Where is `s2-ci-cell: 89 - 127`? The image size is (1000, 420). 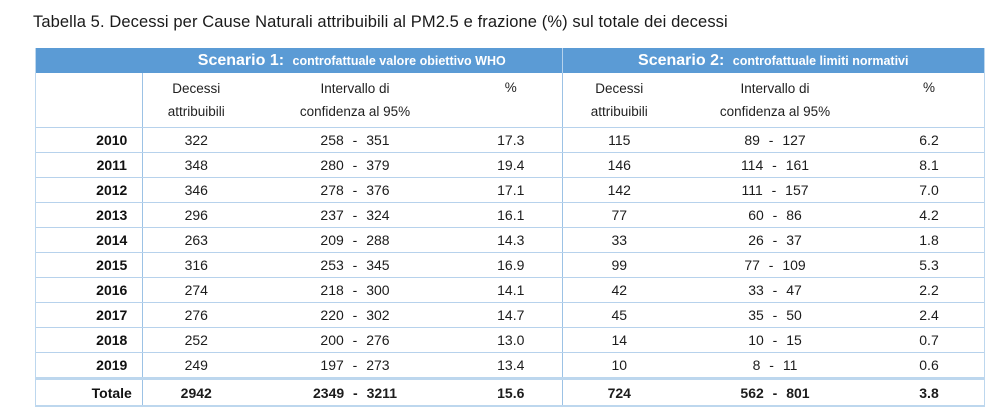 s2-ci-cell: 89 - 127 is located at coordinates (775, 140).